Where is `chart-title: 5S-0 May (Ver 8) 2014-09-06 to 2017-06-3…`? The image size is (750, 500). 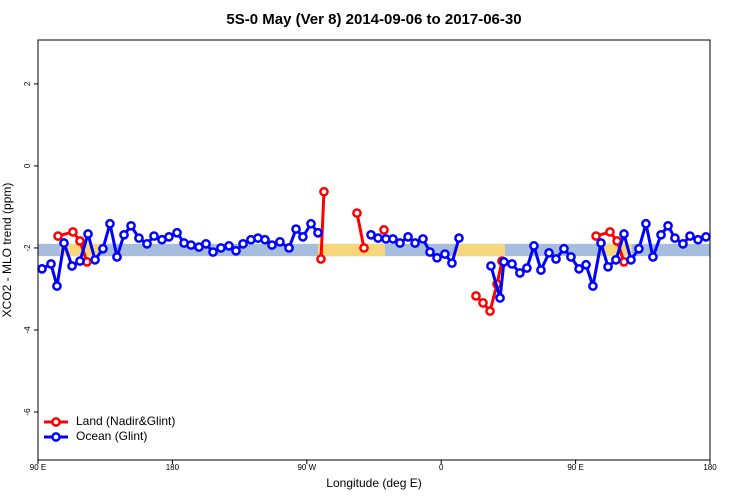 chart-title: 5S-0 May (Ver 8) 2014-09-06 to 2017-06-3… is located at coordinates (373, 19).